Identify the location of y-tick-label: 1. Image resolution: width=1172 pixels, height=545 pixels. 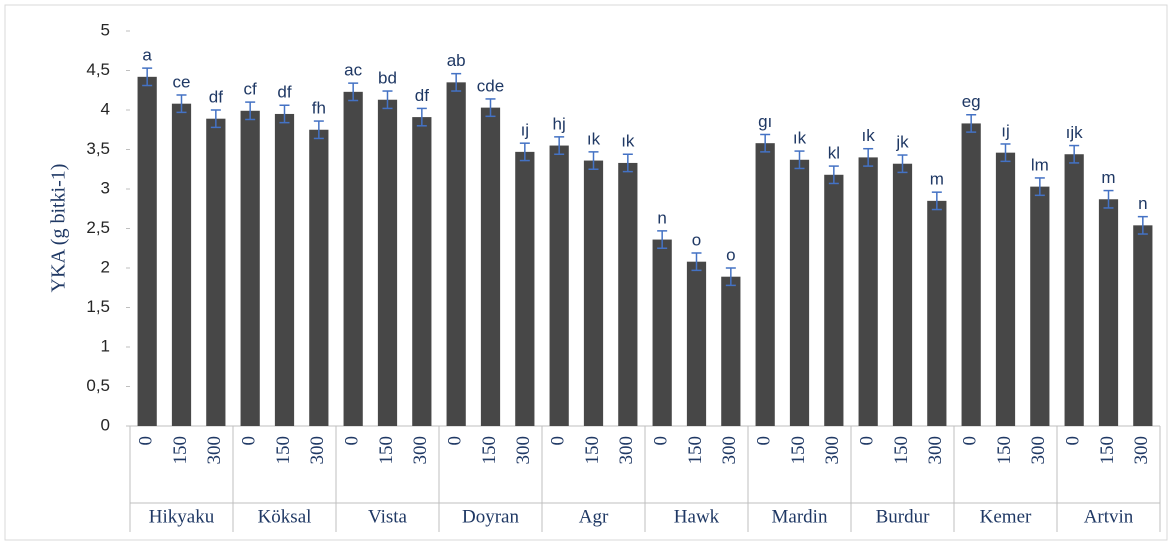
(105, 345).